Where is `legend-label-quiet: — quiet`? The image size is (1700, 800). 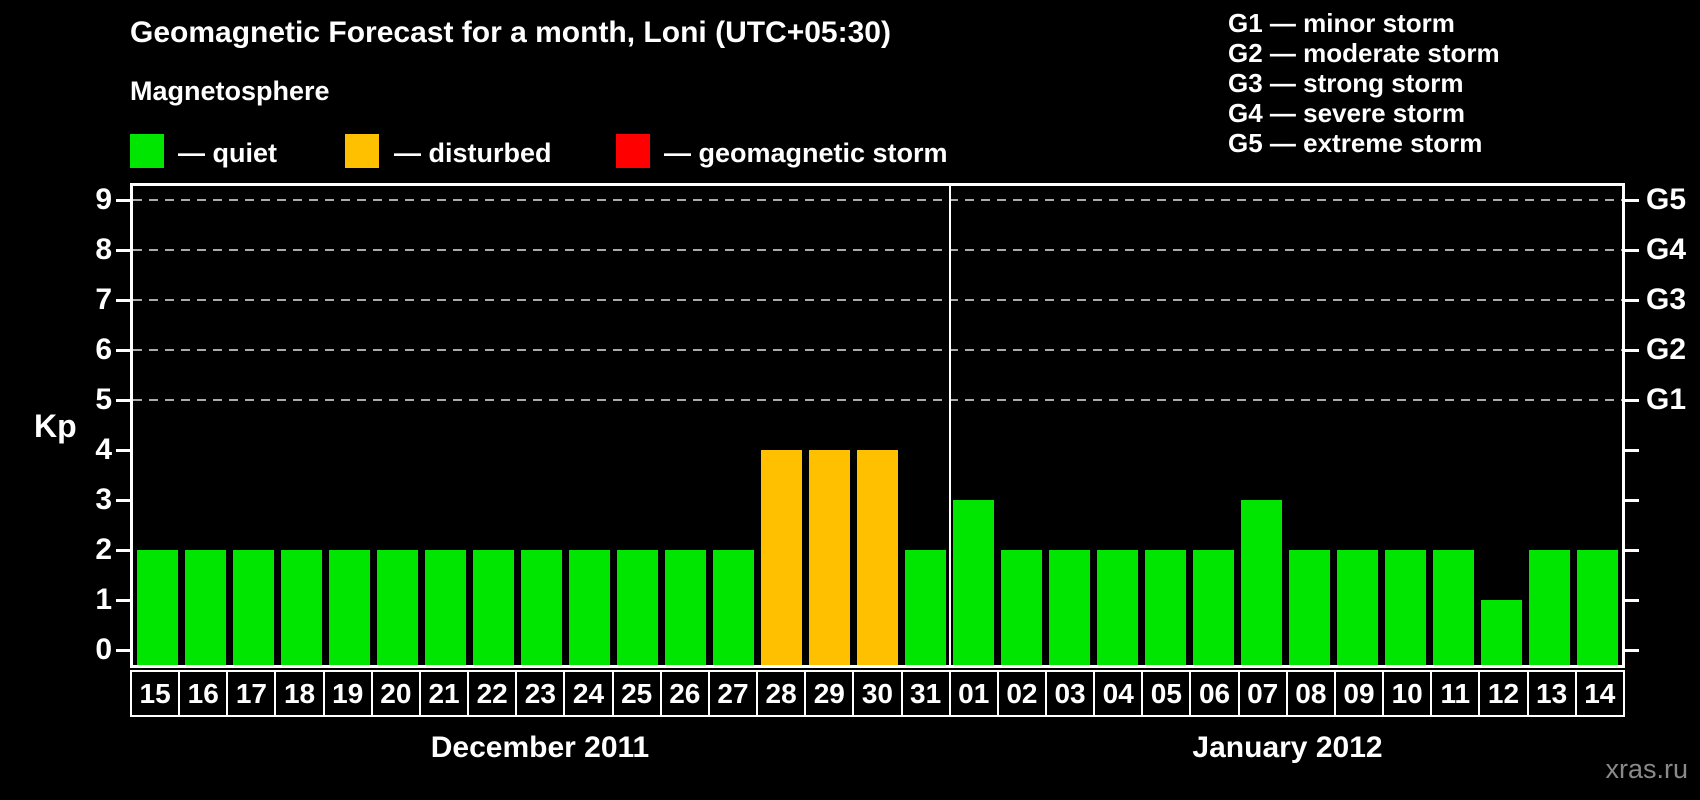
legend-label-quiet: — quiet is located at coordinates (227, 153).